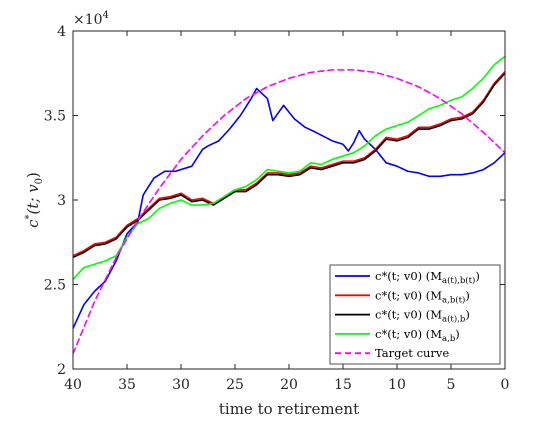 The width and height of the screenshot is (560, 424). What do you see at coordinates (343, 385) in the screenshot?
I see `x-tick-label: 15` at bounding box center [343, 385].